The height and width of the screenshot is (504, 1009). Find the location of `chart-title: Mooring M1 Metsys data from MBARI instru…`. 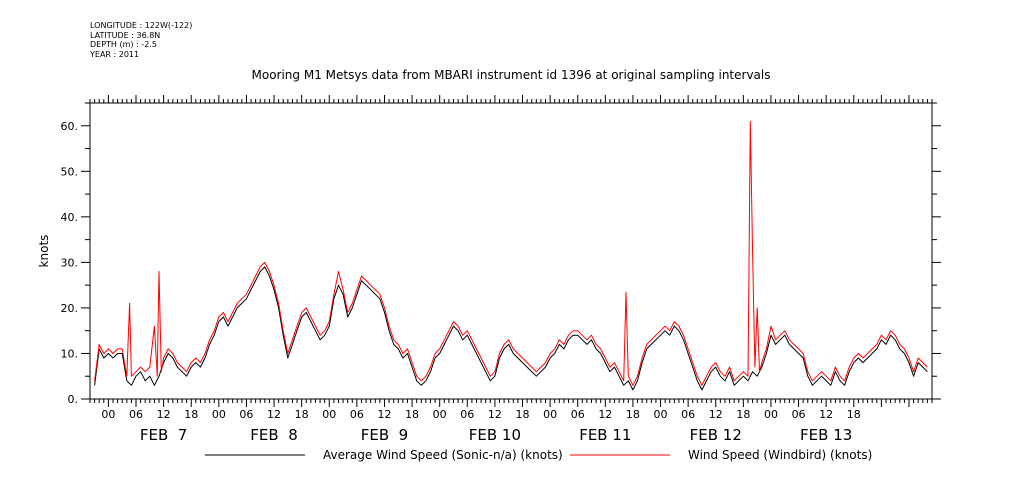

chart-title: Mooring M1 Metsys data from MBARI instru… is located at coordinates (511, 75).